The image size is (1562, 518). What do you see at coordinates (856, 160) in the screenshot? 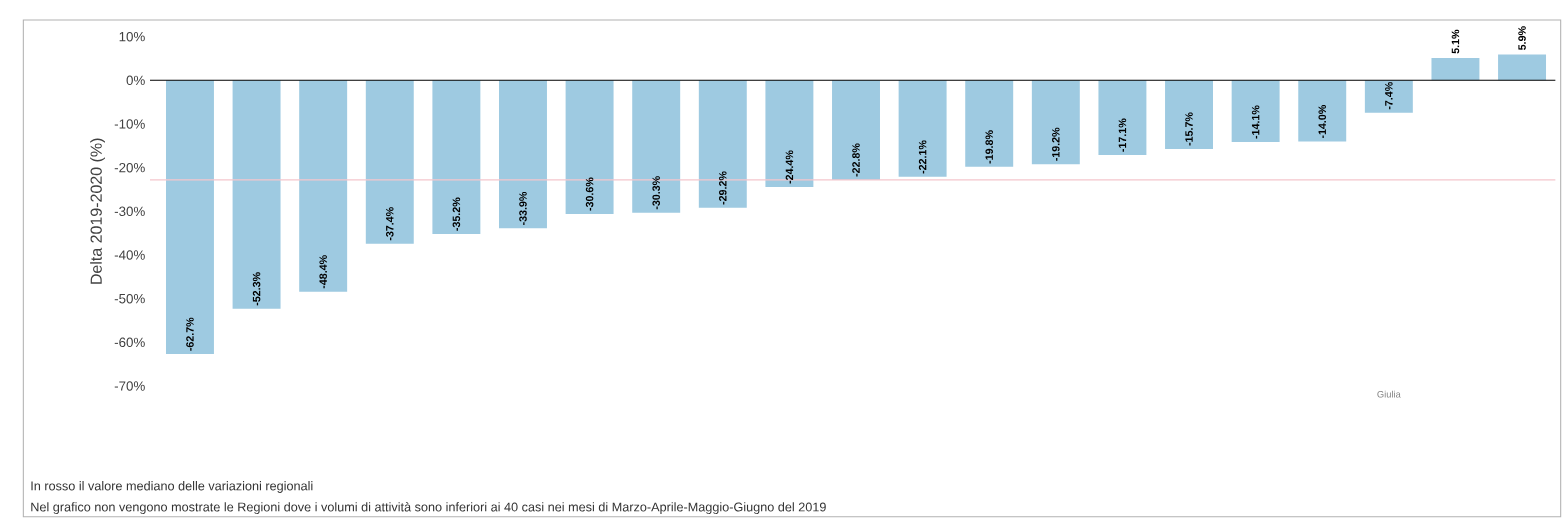
I see `data-label: -22.8%` at bounding box center [856, 160].